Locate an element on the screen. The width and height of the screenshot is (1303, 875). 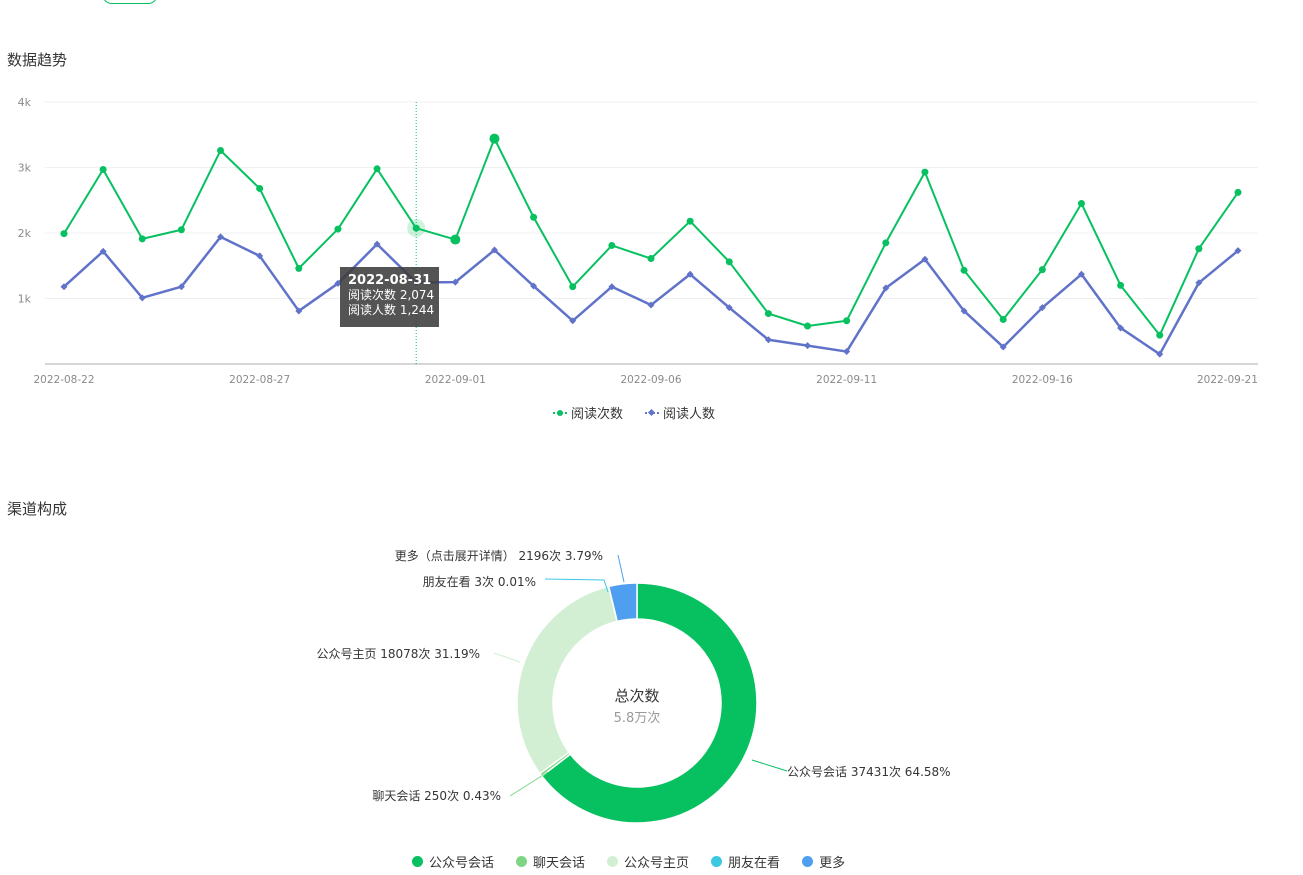
legend-item-readers: 阅读人数 is located at coordinates (680, 412).